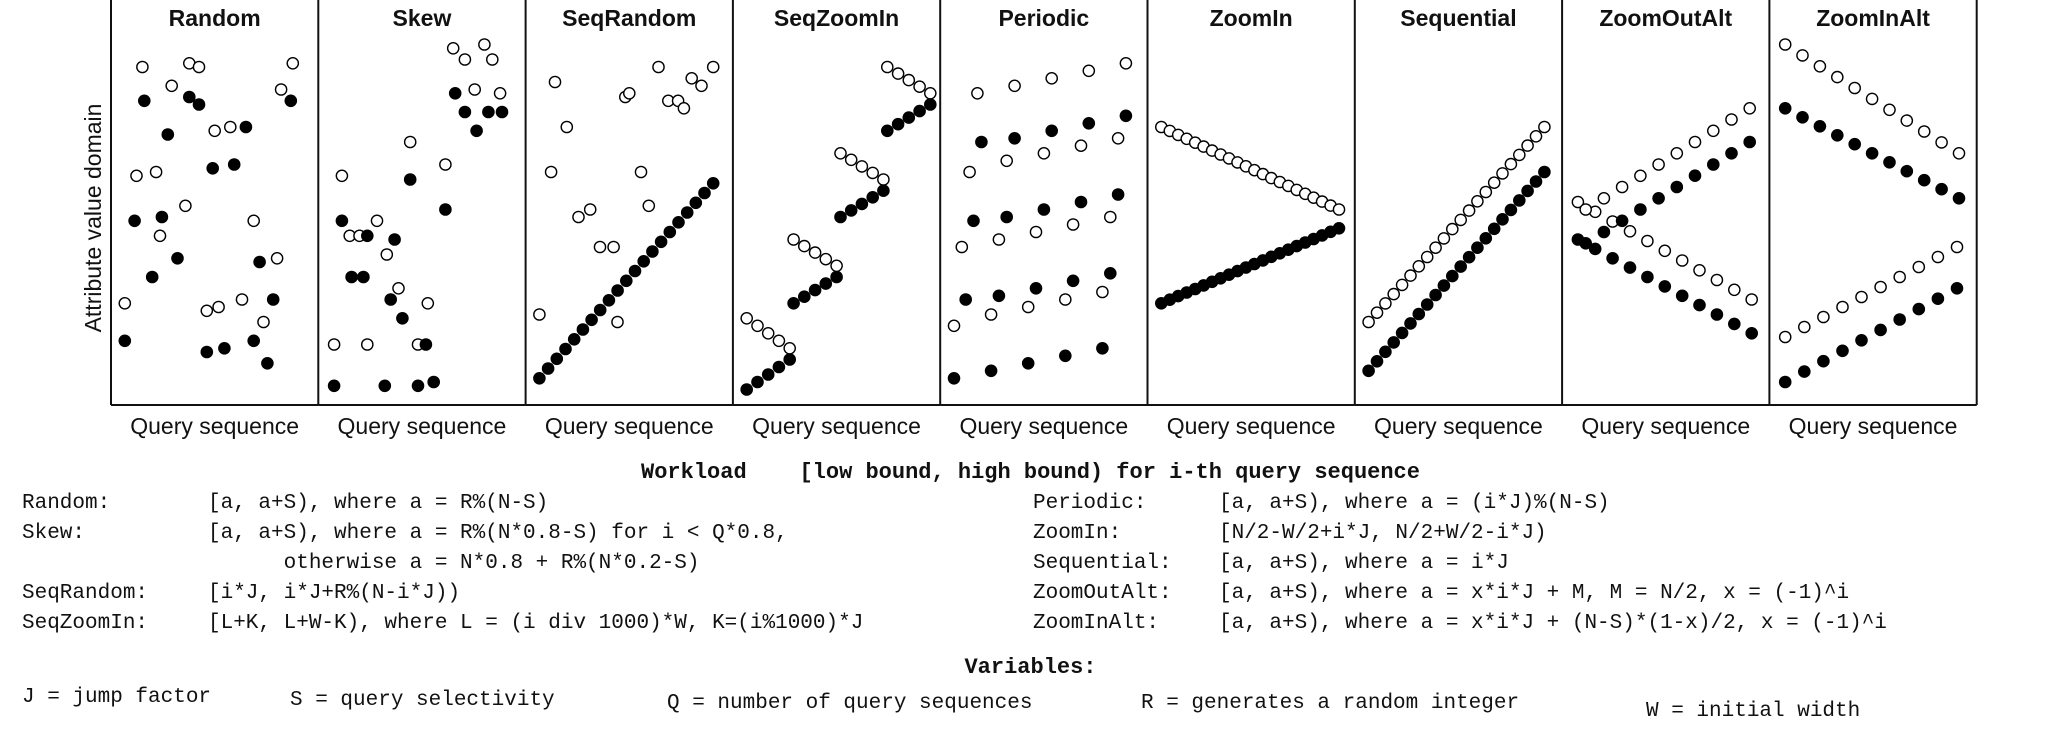 This screenshot has height=739, width=2061. I want to click on workload-name: ZoomInAlt:, so click(1096, 623).